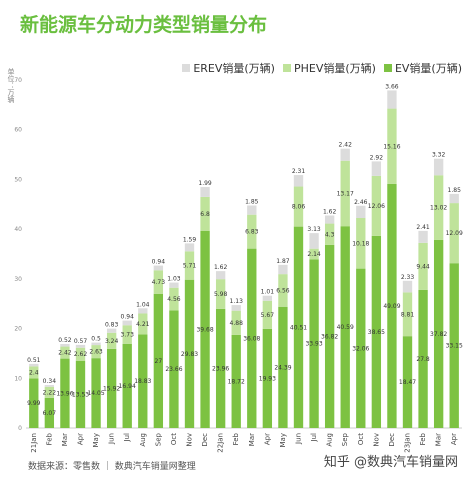  I want to click on data-label-ev: 24.39, so click(282, 367).